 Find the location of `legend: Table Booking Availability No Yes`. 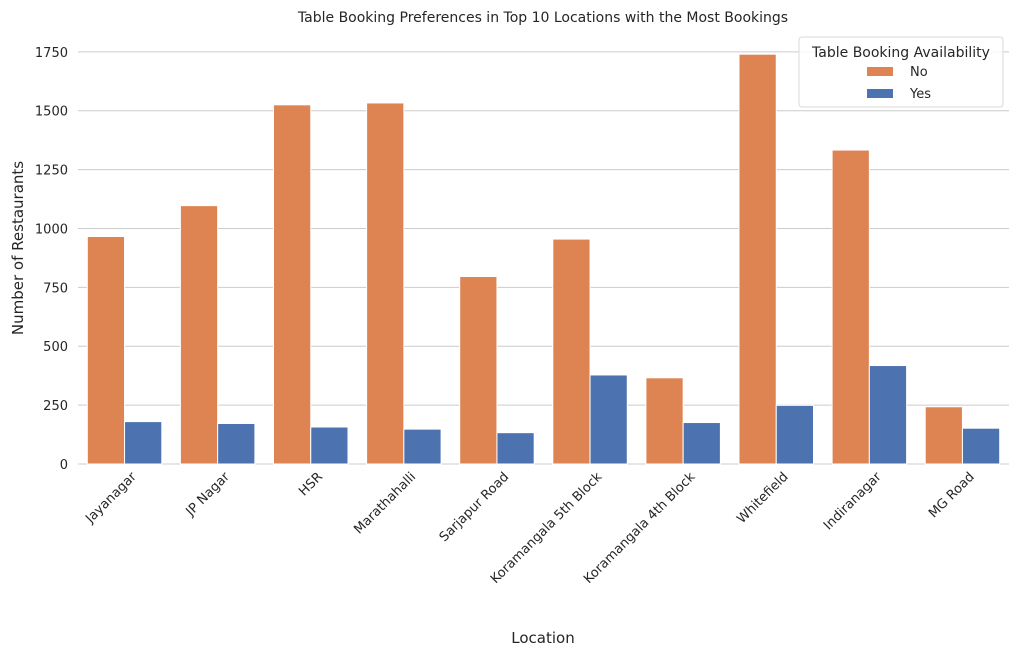

legend: Table Booking Availability No Yes is located at coordinates (901, 72).